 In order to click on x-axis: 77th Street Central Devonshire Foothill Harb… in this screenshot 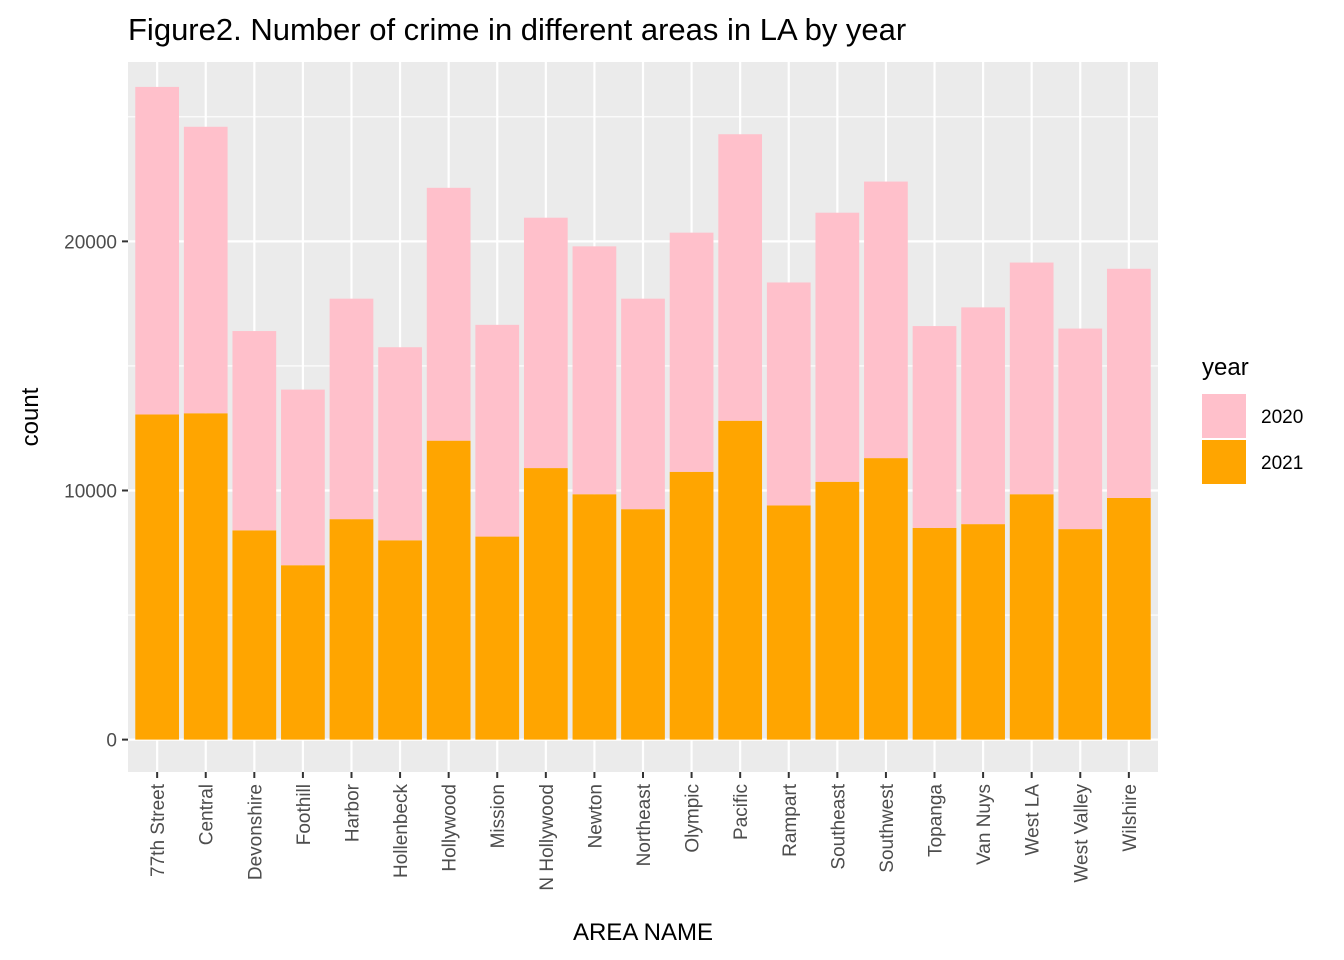, I will do `click(644, 831)`.